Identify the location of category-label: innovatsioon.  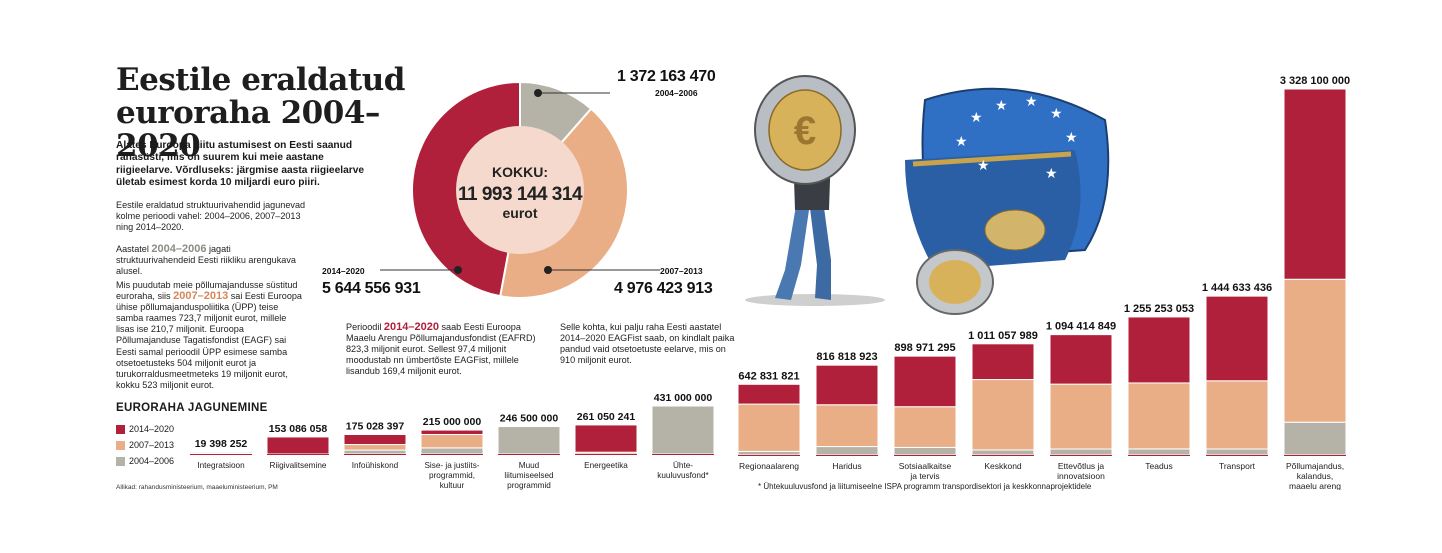
(1081, 476).